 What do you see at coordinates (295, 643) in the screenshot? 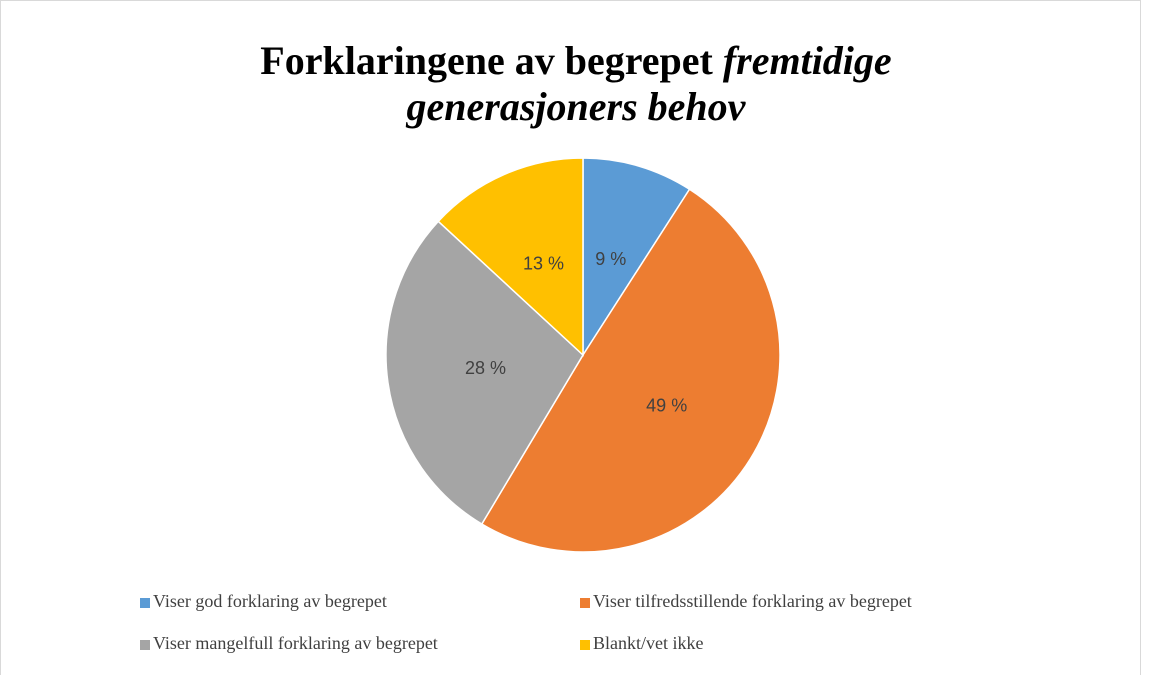
I see `legend-label: Viser mangelfull forklaring av begrepet` at bounding box center [295, 643].